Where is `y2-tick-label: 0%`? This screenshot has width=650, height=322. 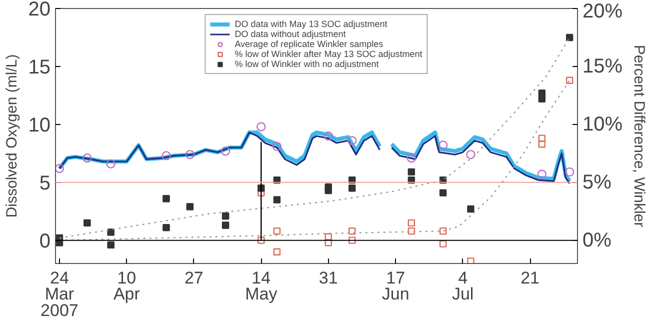 y2-tick-label: 0% is located at coordinates (597, 240).